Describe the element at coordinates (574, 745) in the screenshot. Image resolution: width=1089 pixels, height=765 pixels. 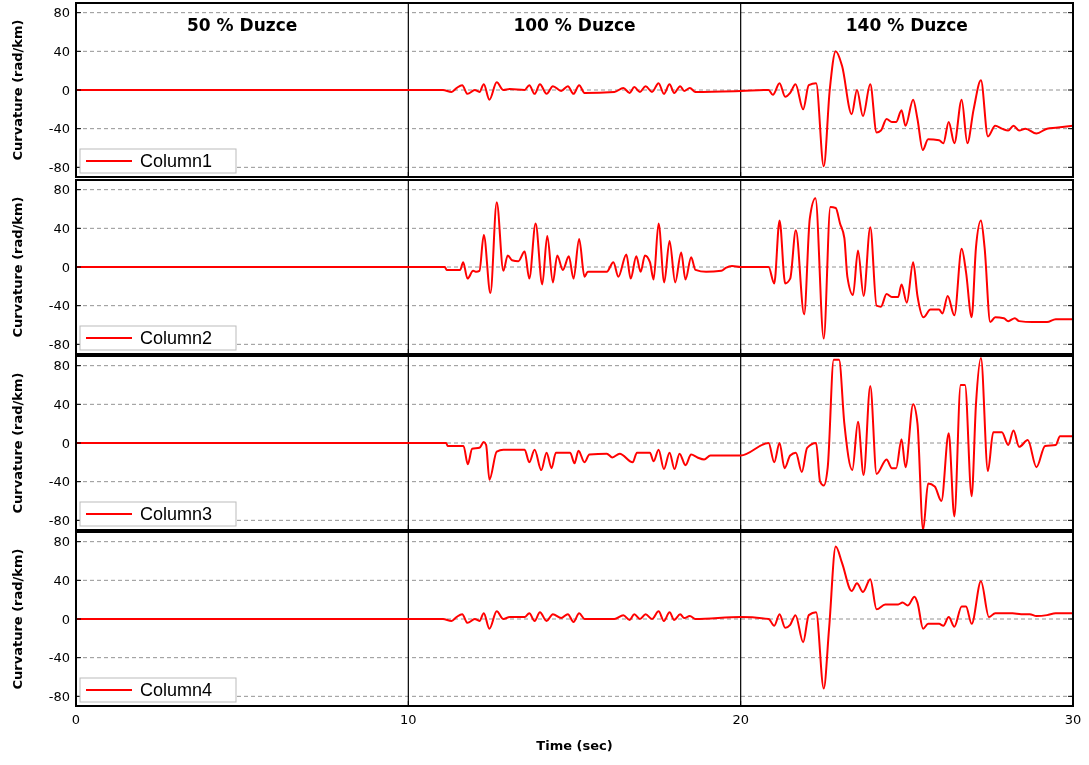
I see `x-axis-title: Time (sec)` at that location.